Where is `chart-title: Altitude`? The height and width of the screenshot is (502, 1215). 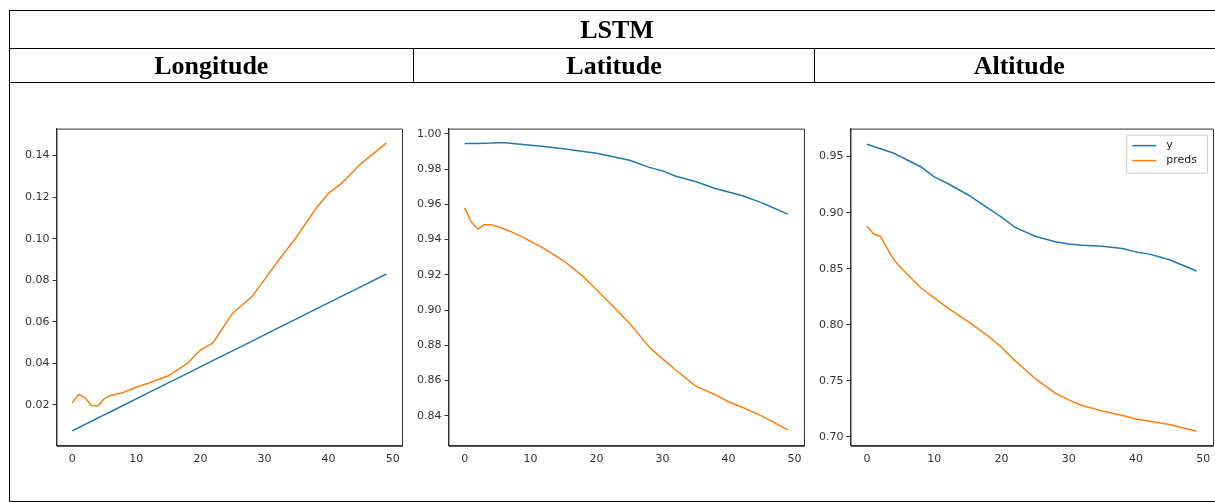 chart-title: Altitude is located at coordinates (1015, 65).